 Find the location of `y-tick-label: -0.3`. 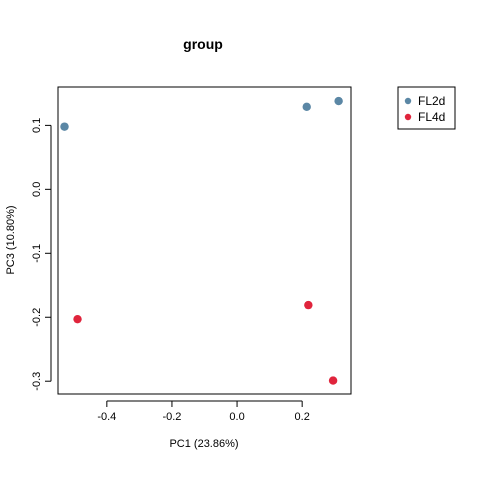

y-tick-label: -0.3 is located at coordinates (37, 381).